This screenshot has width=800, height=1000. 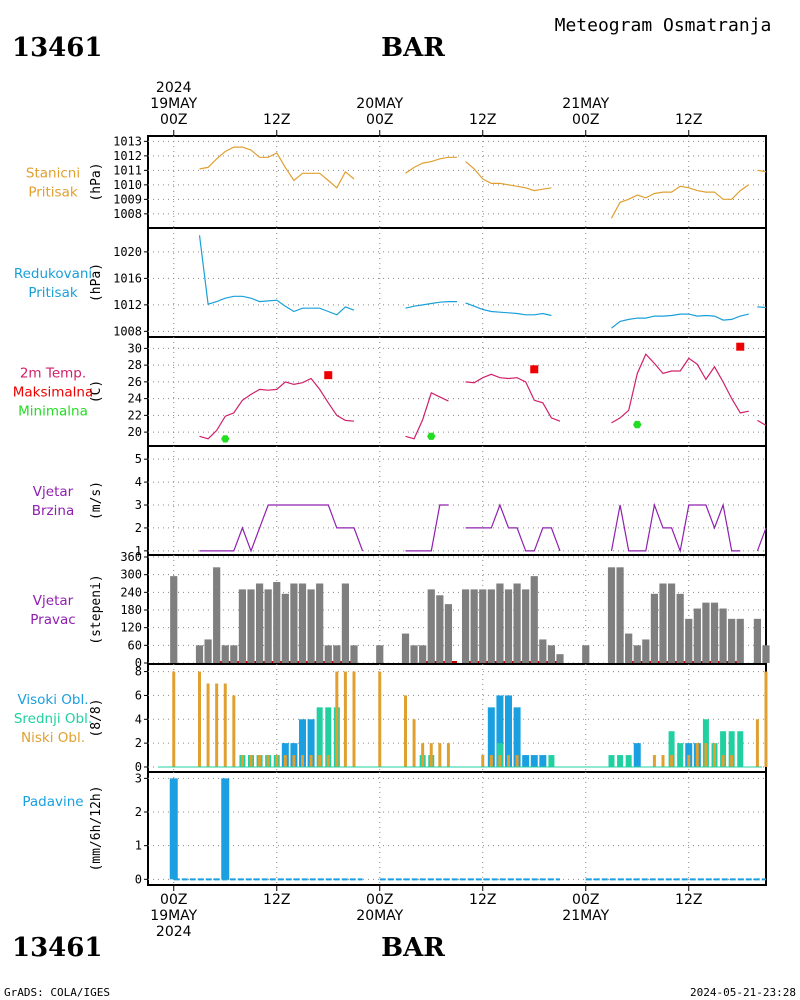 I want to click on y-axis-label: (mm/6h/12h), so click(x=96, y=828).